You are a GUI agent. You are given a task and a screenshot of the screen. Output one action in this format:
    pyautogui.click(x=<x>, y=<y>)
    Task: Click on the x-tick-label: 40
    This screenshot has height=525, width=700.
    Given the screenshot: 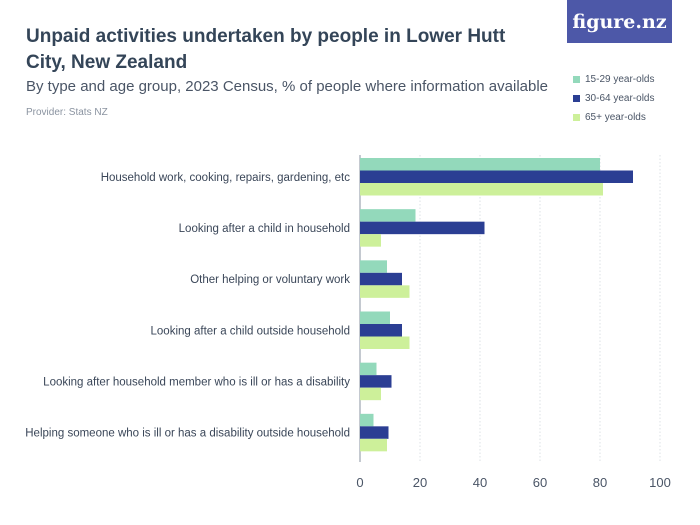 What is the action you would take?
    pyautogui.click(x=480, y=482)
    